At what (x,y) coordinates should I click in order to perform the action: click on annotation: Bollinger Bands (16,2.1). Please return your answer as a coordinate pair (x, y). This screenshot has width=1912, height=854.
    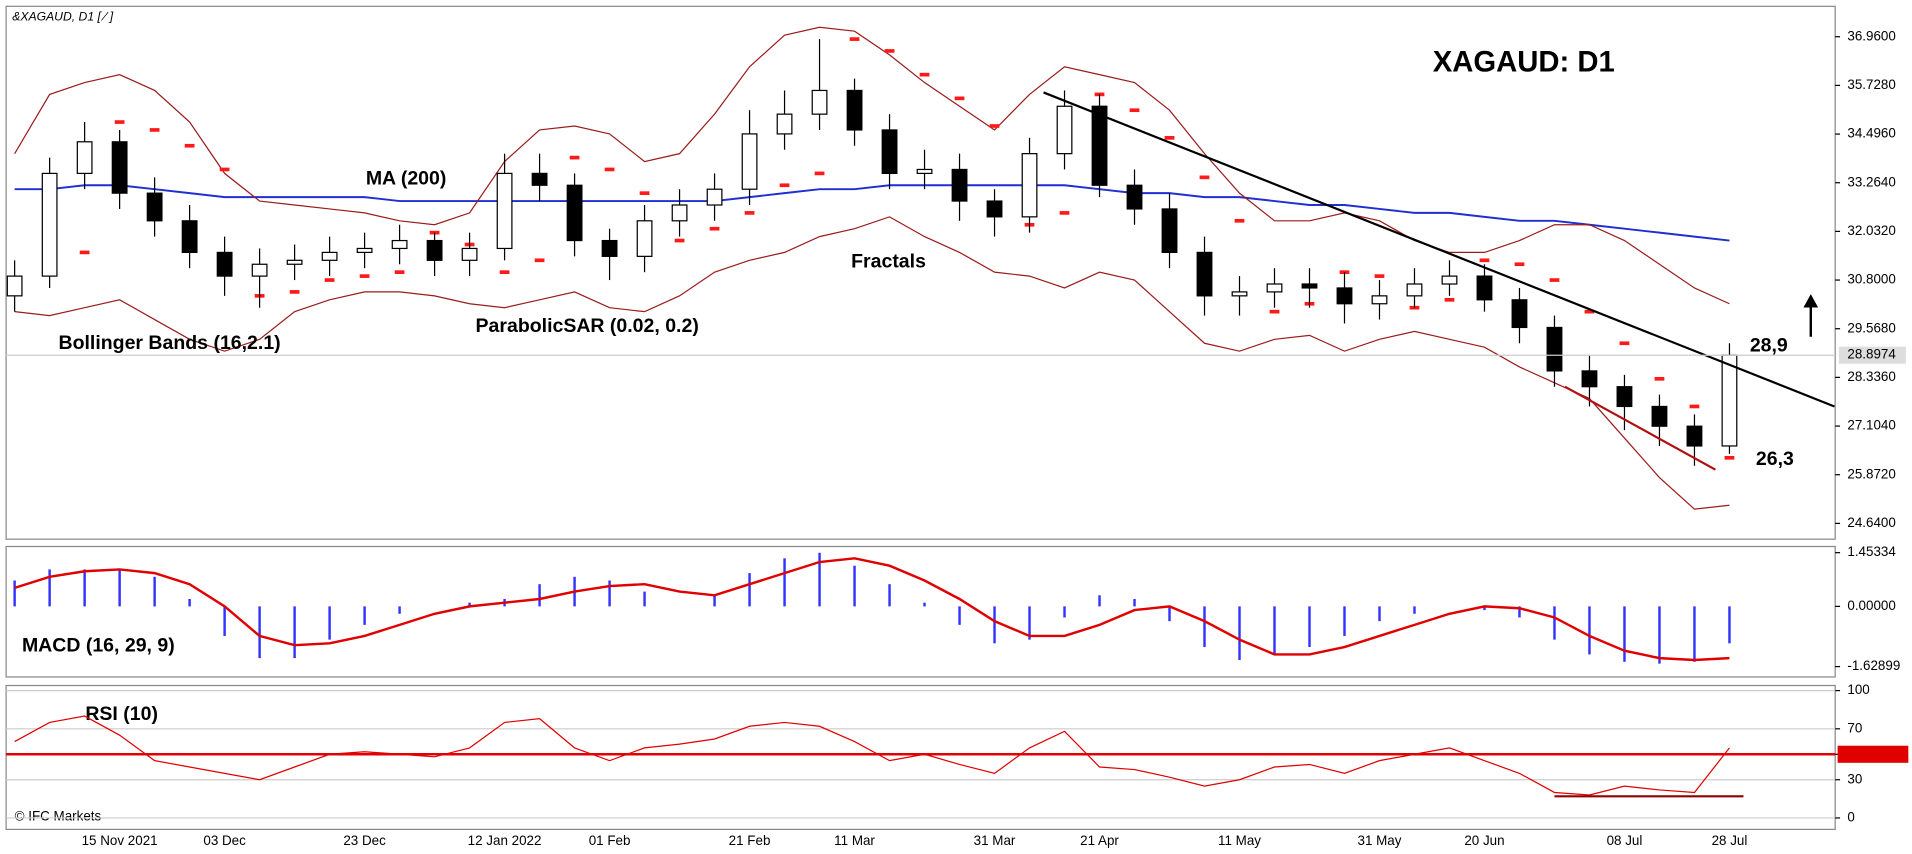
    Looking at the image, I should click on (170, 343).